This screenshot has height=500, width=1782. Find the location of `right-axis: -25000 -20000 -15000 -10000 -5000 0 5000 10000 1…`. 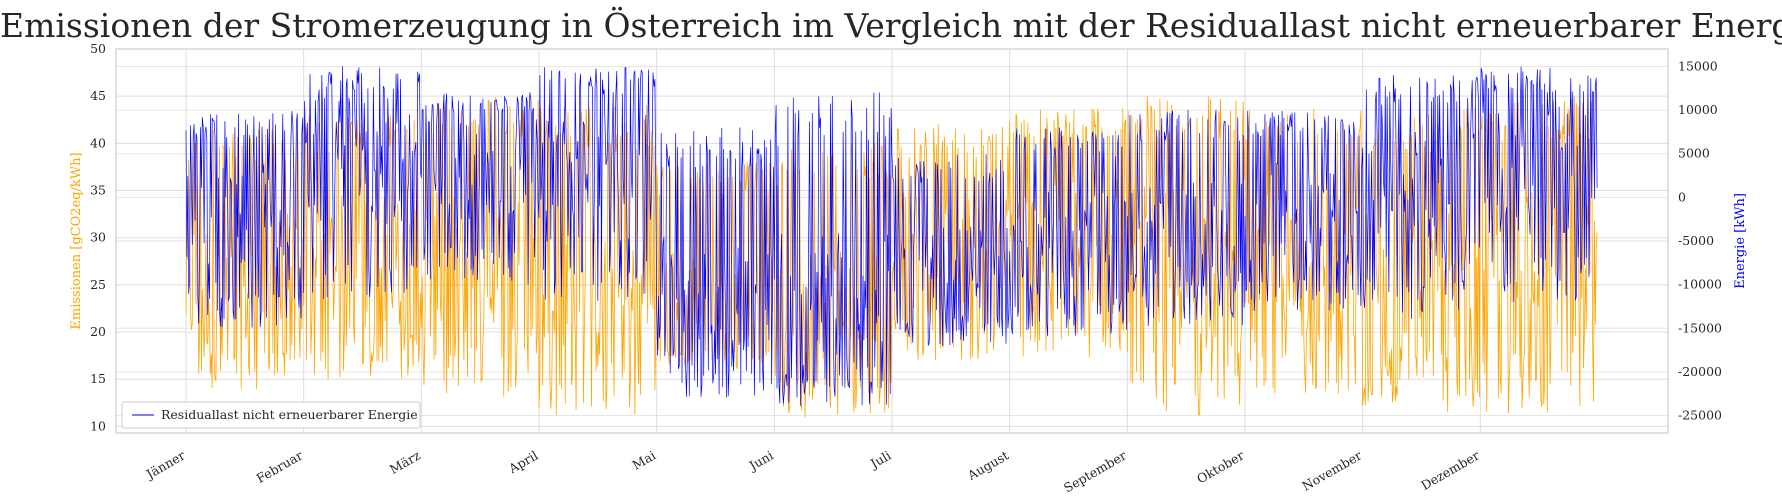

right-axis: -25000 -20000 -15000 -10000 -5000 0 5000 10000 1… is located at coordinates (1700, 240).